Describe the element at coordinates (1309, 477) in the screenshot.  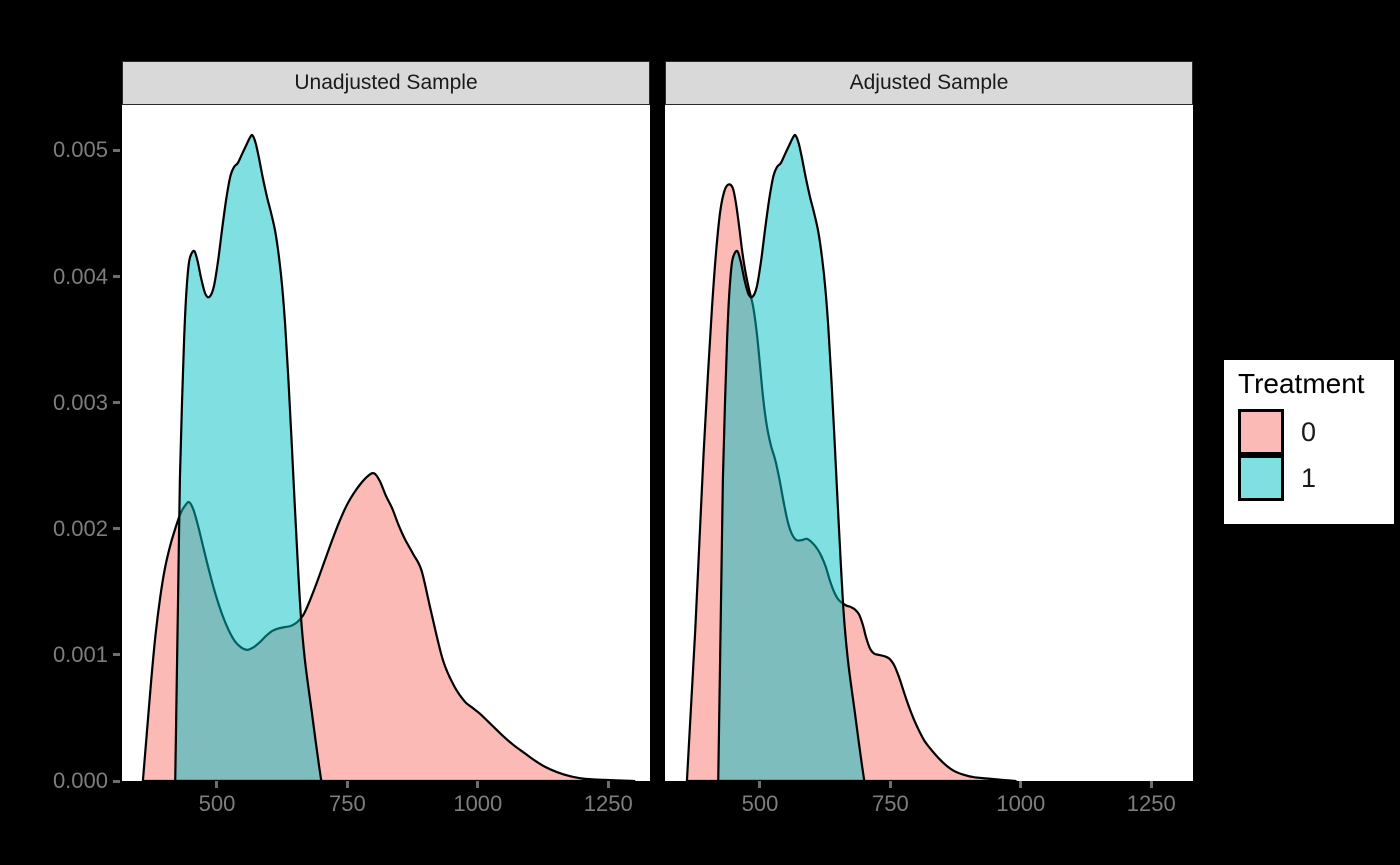
I see `legend-label: 1` at that location.